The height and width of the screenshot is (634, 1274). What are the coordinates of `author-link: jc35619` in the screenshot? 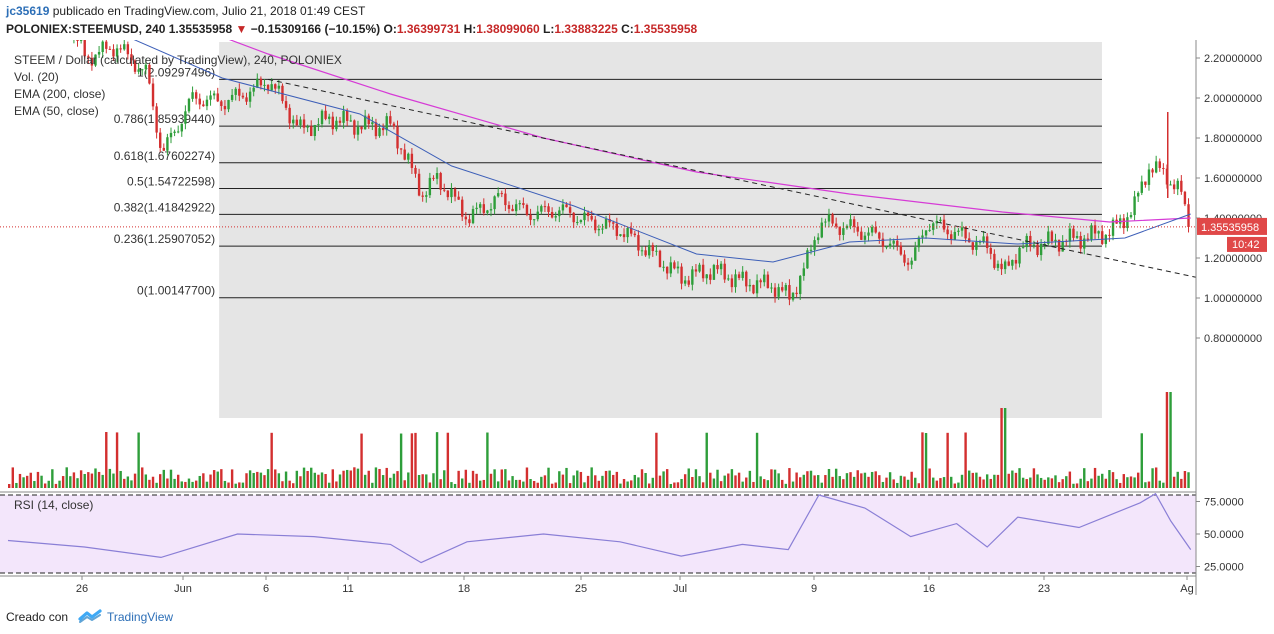 It's located at (28, 11).